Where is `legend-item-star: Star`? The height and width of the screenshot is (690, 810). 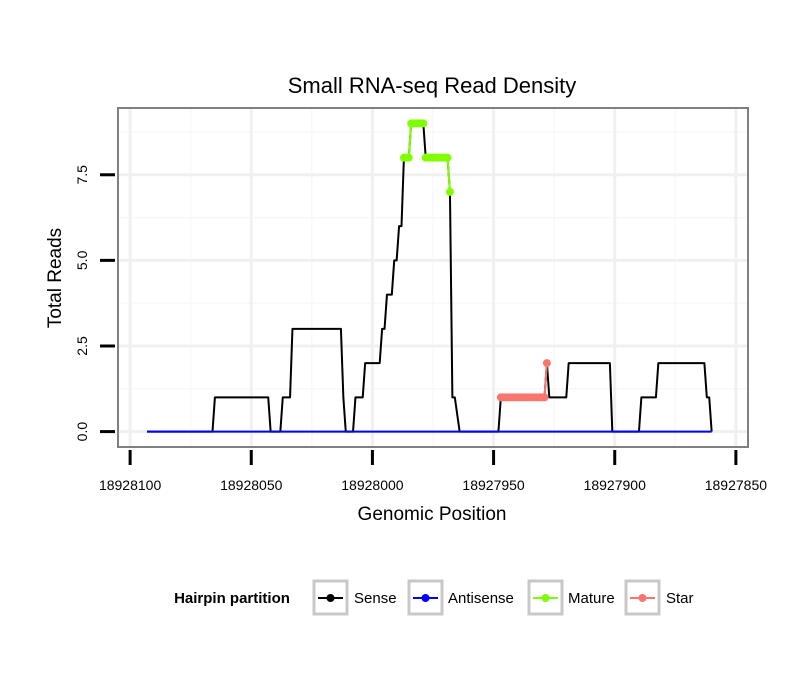 legend-item-star: Star is located at coordinates (659, 597).